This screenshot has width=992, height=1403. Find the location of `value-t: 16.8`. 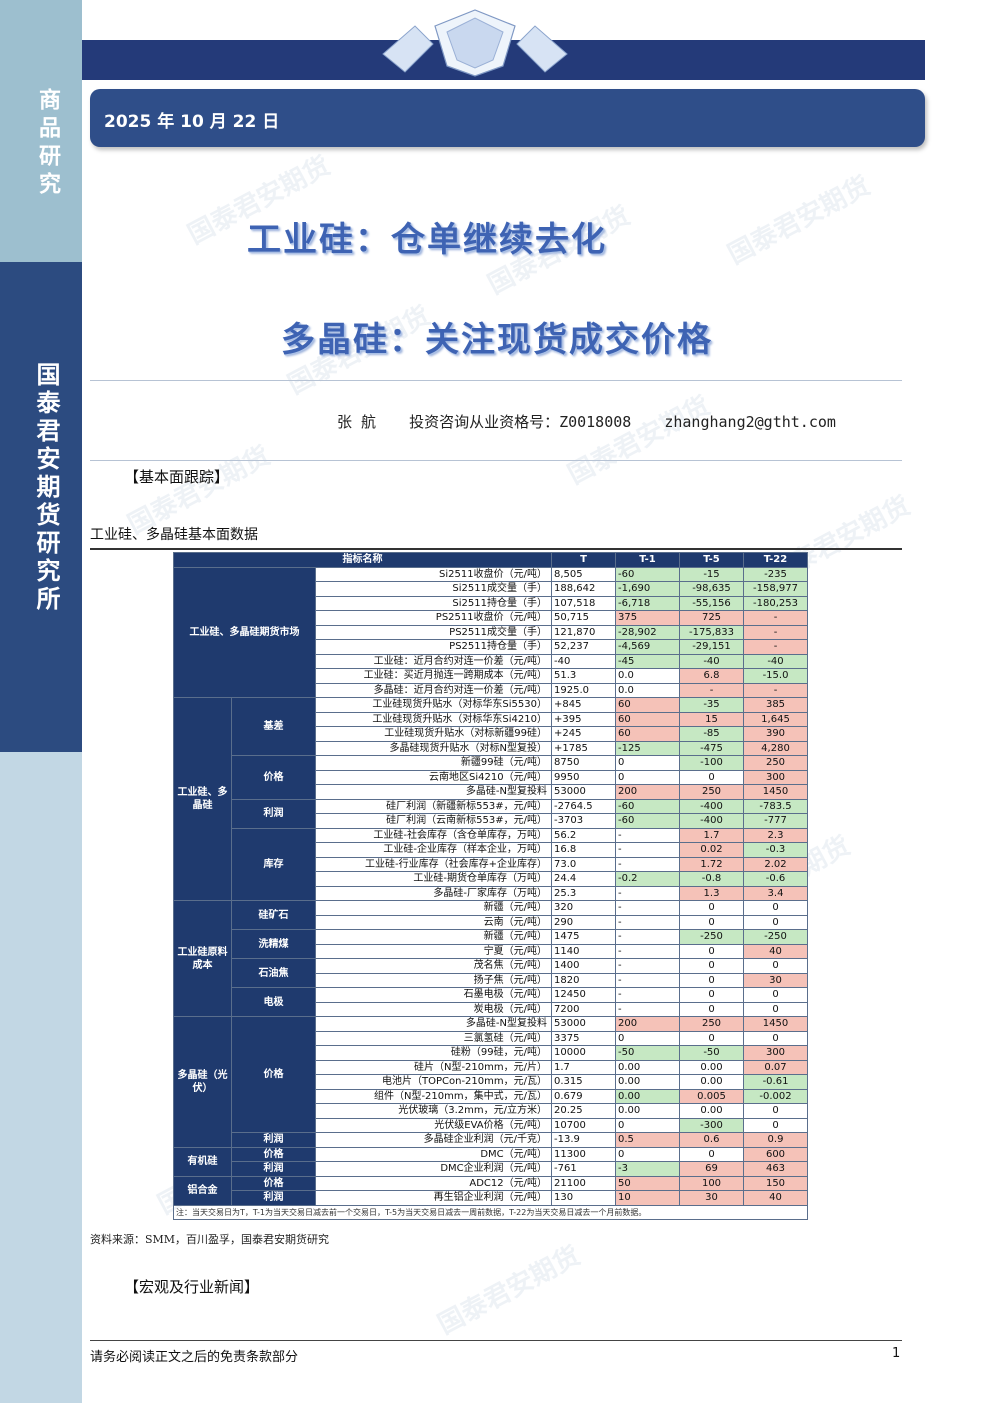

value-t: 16.8 is located at coordinates (583, 850).